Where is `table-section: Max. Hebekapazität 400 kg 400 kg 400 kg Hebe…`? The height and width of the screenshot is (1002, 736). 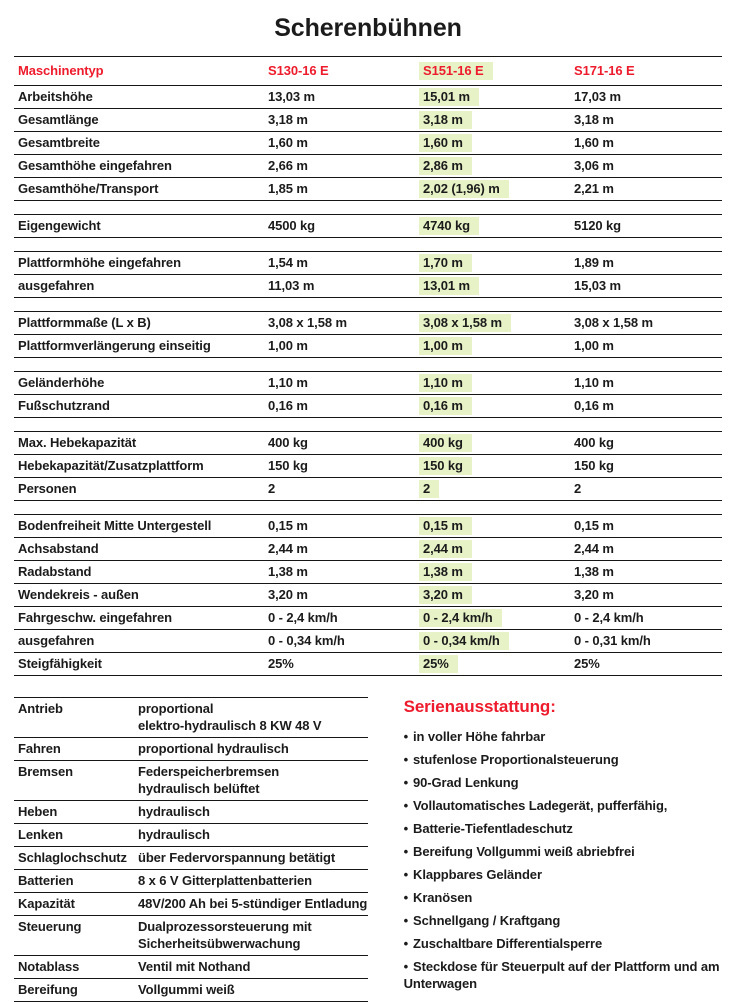 table-section: Max. Hebekapazität 400 kg 400 kg 400 kg Hebe… is located at coordinates (368, 466).